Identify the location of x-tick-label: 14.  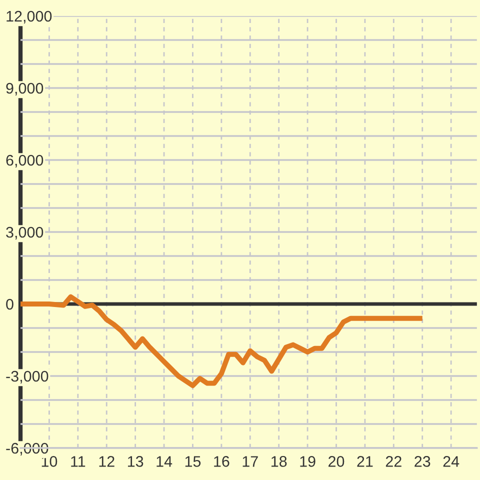
(164, 461).